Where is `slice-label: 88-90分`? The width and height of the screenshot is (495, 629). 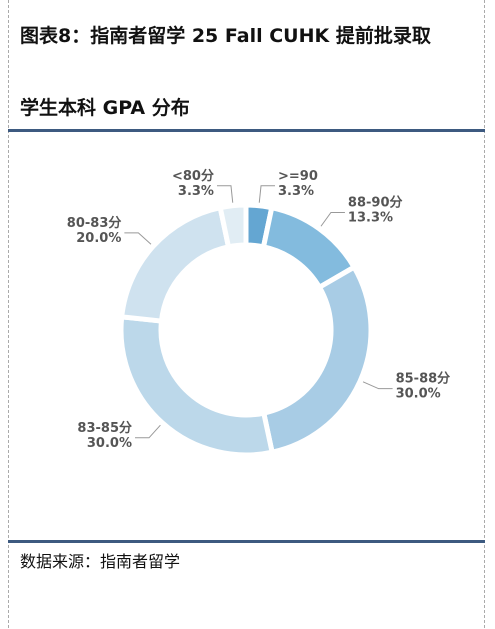
slice-label: 88-90分 is located at coordinates (375, 202).